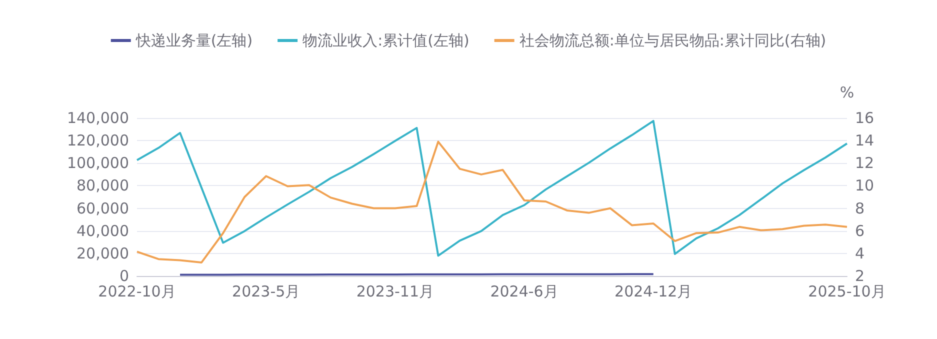 The height and width of the screenshot is (339, 937). What do you see at coordinates (864, 163) in the screenshot?
I see `y2-tick-label: 12` at bounding box center [864, 163].